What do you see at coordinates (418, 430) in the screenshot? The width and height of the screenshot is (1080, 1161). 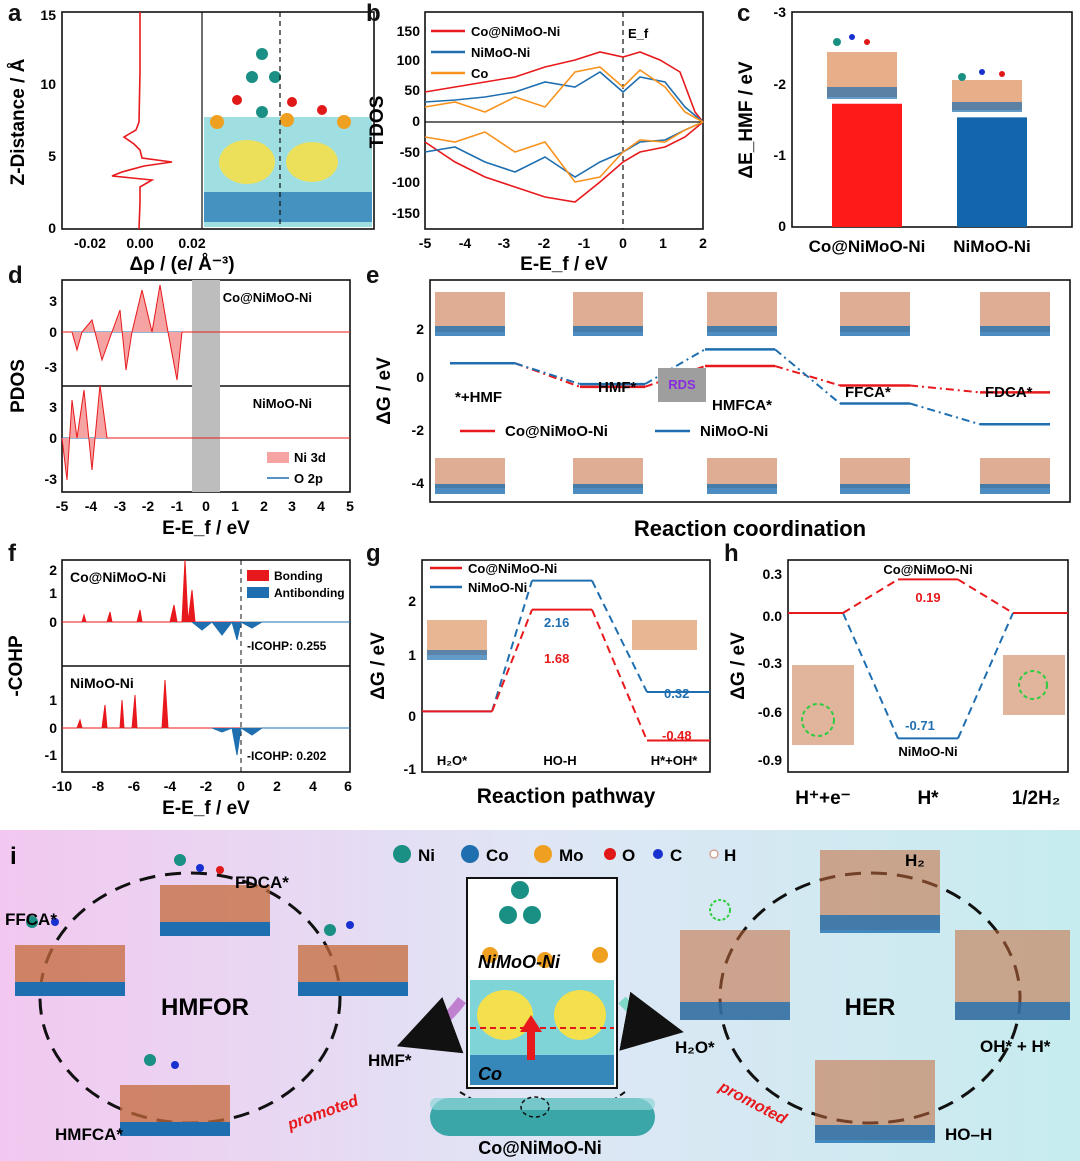 I see `y-tick: -2` at bounding box center [418, 430].